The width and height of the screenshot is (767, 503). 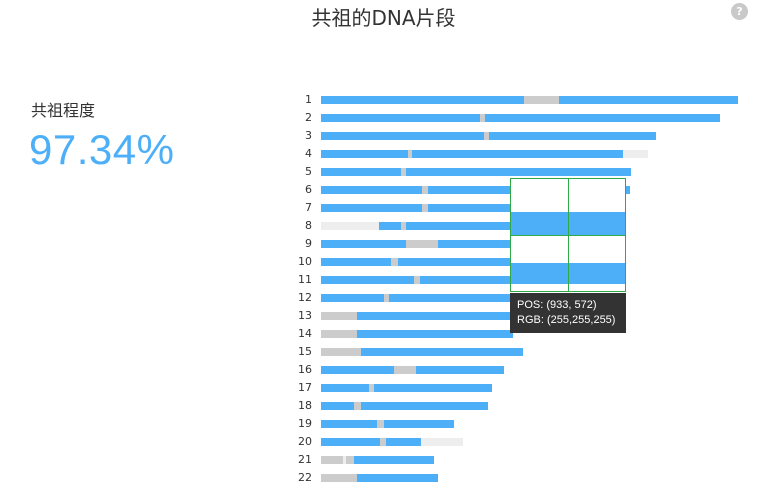 I want to click on chromosome-row-13: 13, so click(x=383, y=316).